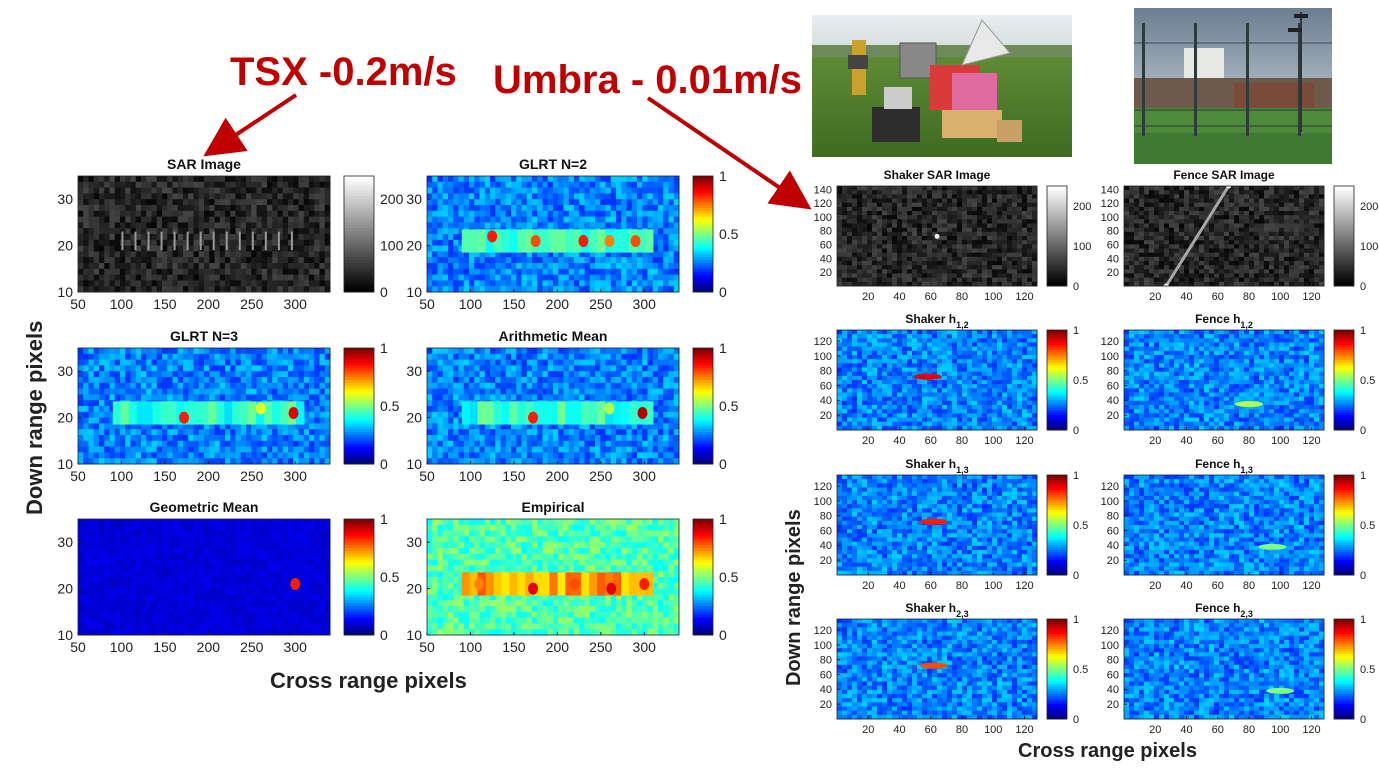  Describe the element at coordinates (601, 304) in the screenshot. I see `x-tick-label: 250` at that location.